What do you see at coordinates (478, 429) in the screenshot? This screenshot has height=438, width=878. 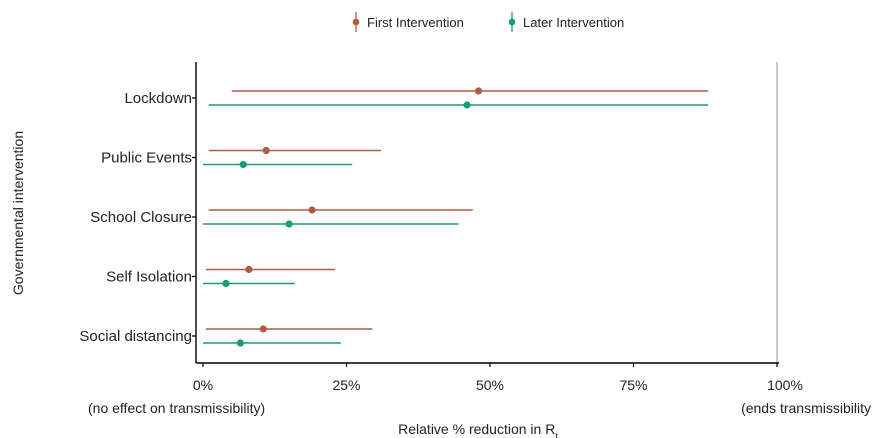 I see `x-axis-title: Relative % reduction in Rt` at bounding box center [478, 429].